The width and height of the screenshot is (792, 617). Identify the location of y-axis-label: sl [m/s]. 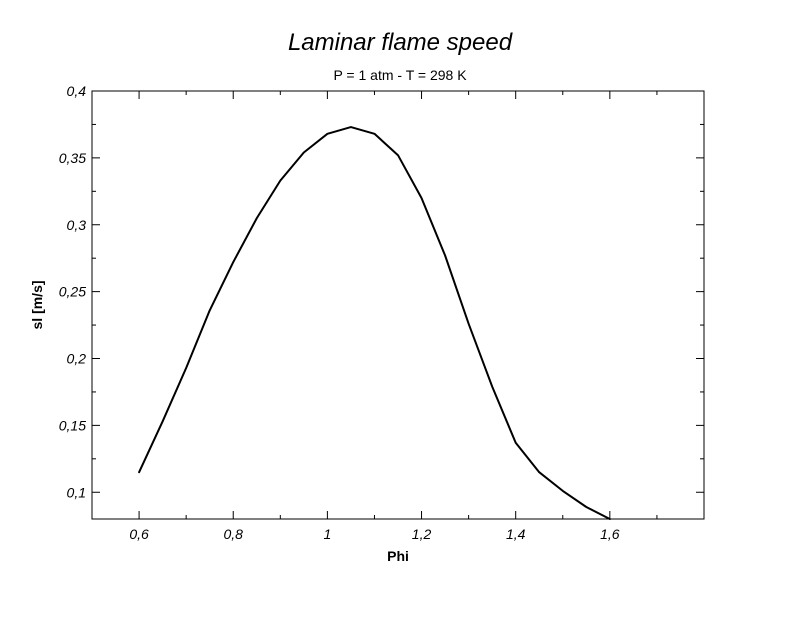
(37, 304).